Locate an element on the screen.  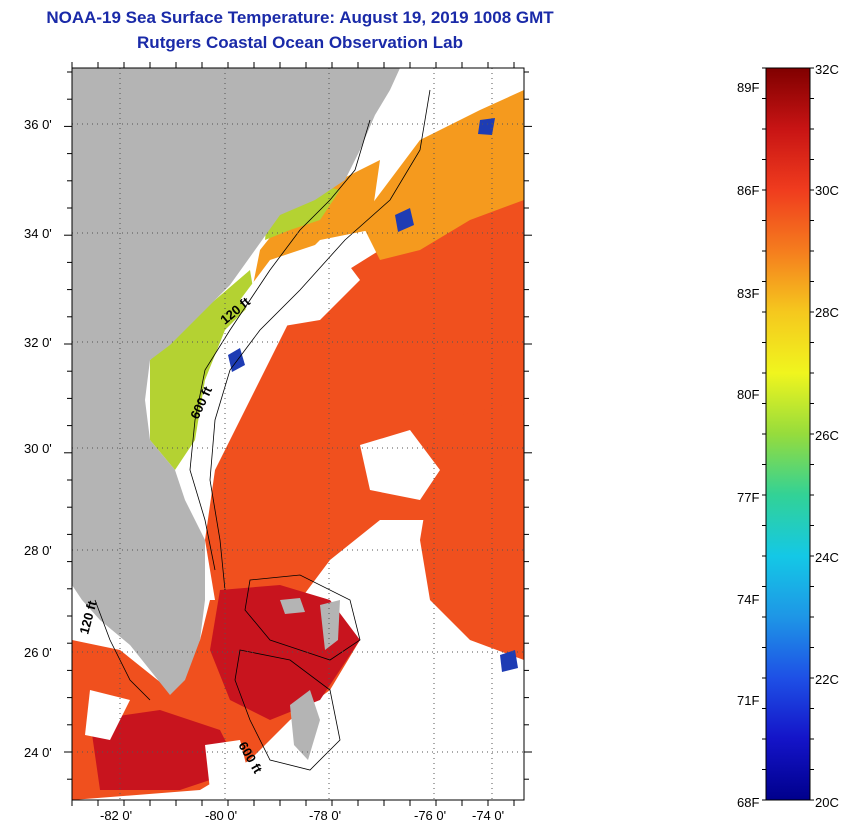
cuba-coast-hot-water is located at coordinates (165, 750).